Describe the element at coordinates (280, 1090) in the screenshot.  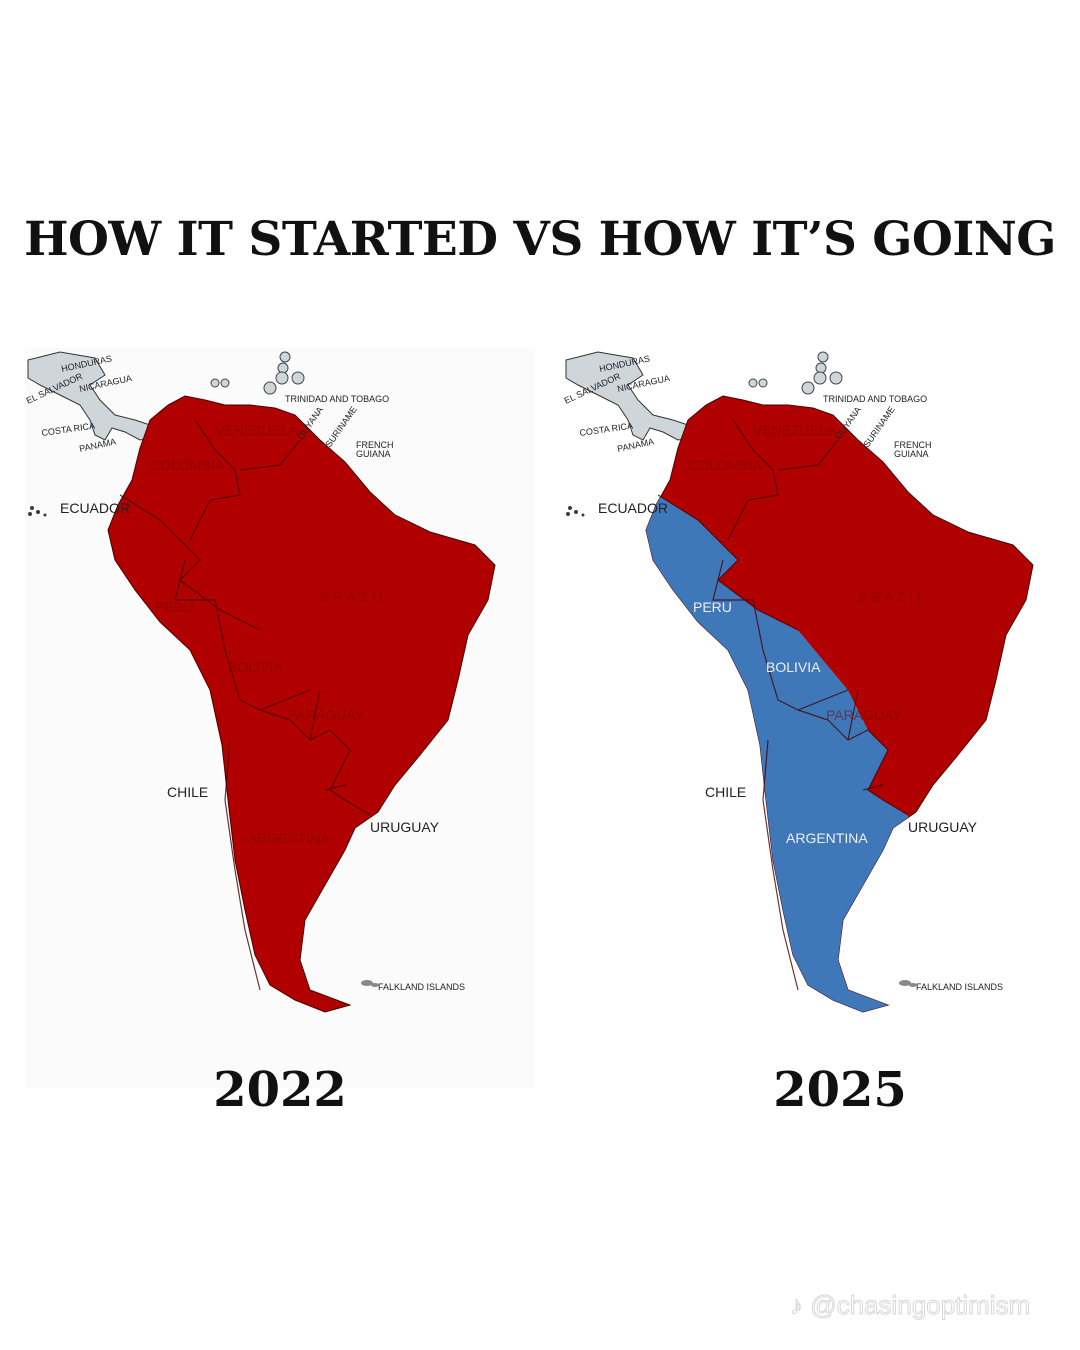
I see `year-label-2022: 2022` at that location.